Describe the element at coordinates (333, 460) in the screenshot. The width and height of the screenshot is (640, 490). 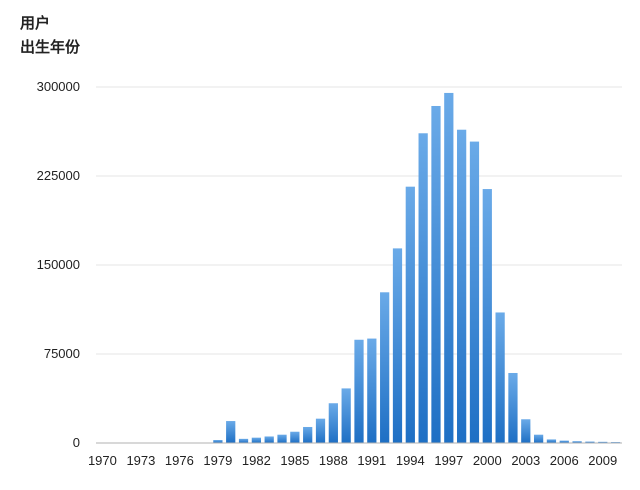
I see `x-tick-label: 1988` at that location.